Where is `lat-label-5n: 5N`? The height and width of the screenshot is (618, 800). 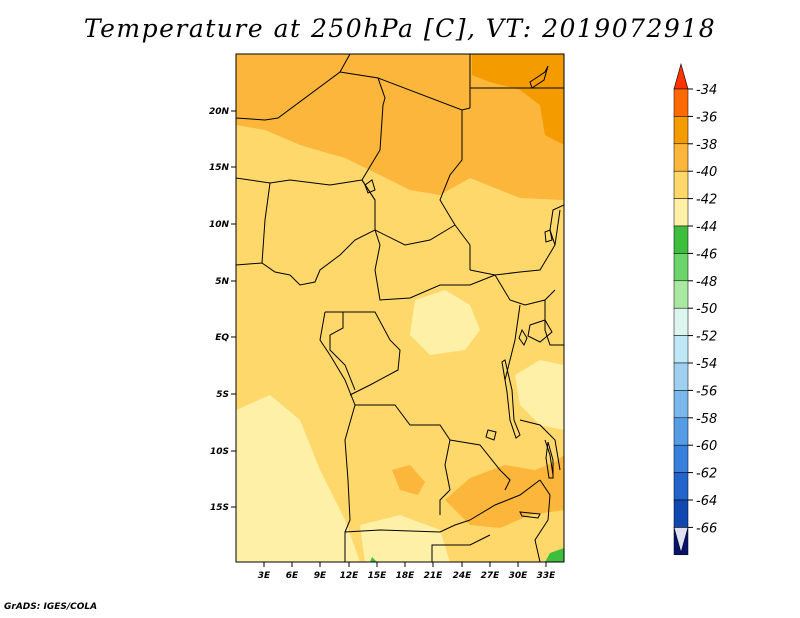
lat-label-5n: 5N is located at coordinates (222, 282).